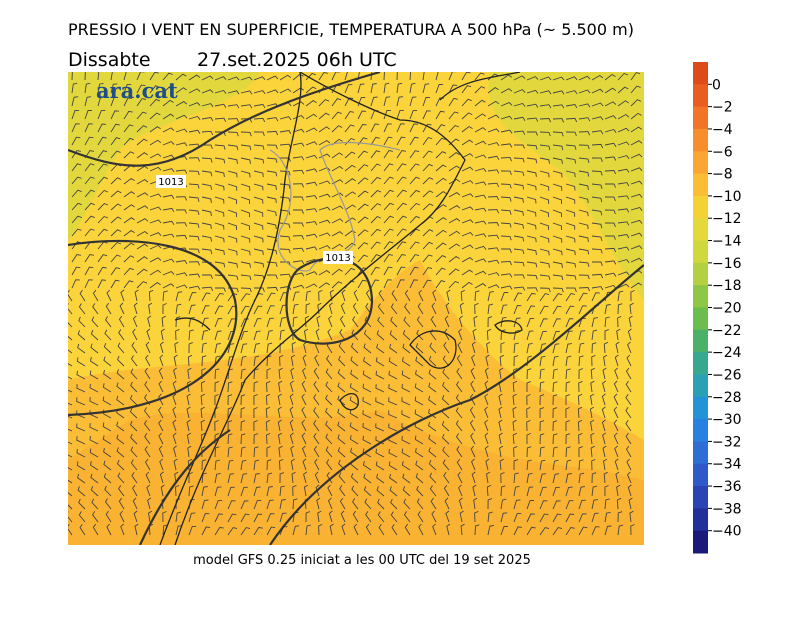  What do you see at coordinates (727, 242) in the screenshot?
I see `colorbar-label: −14` at bounding box center [727, 242].